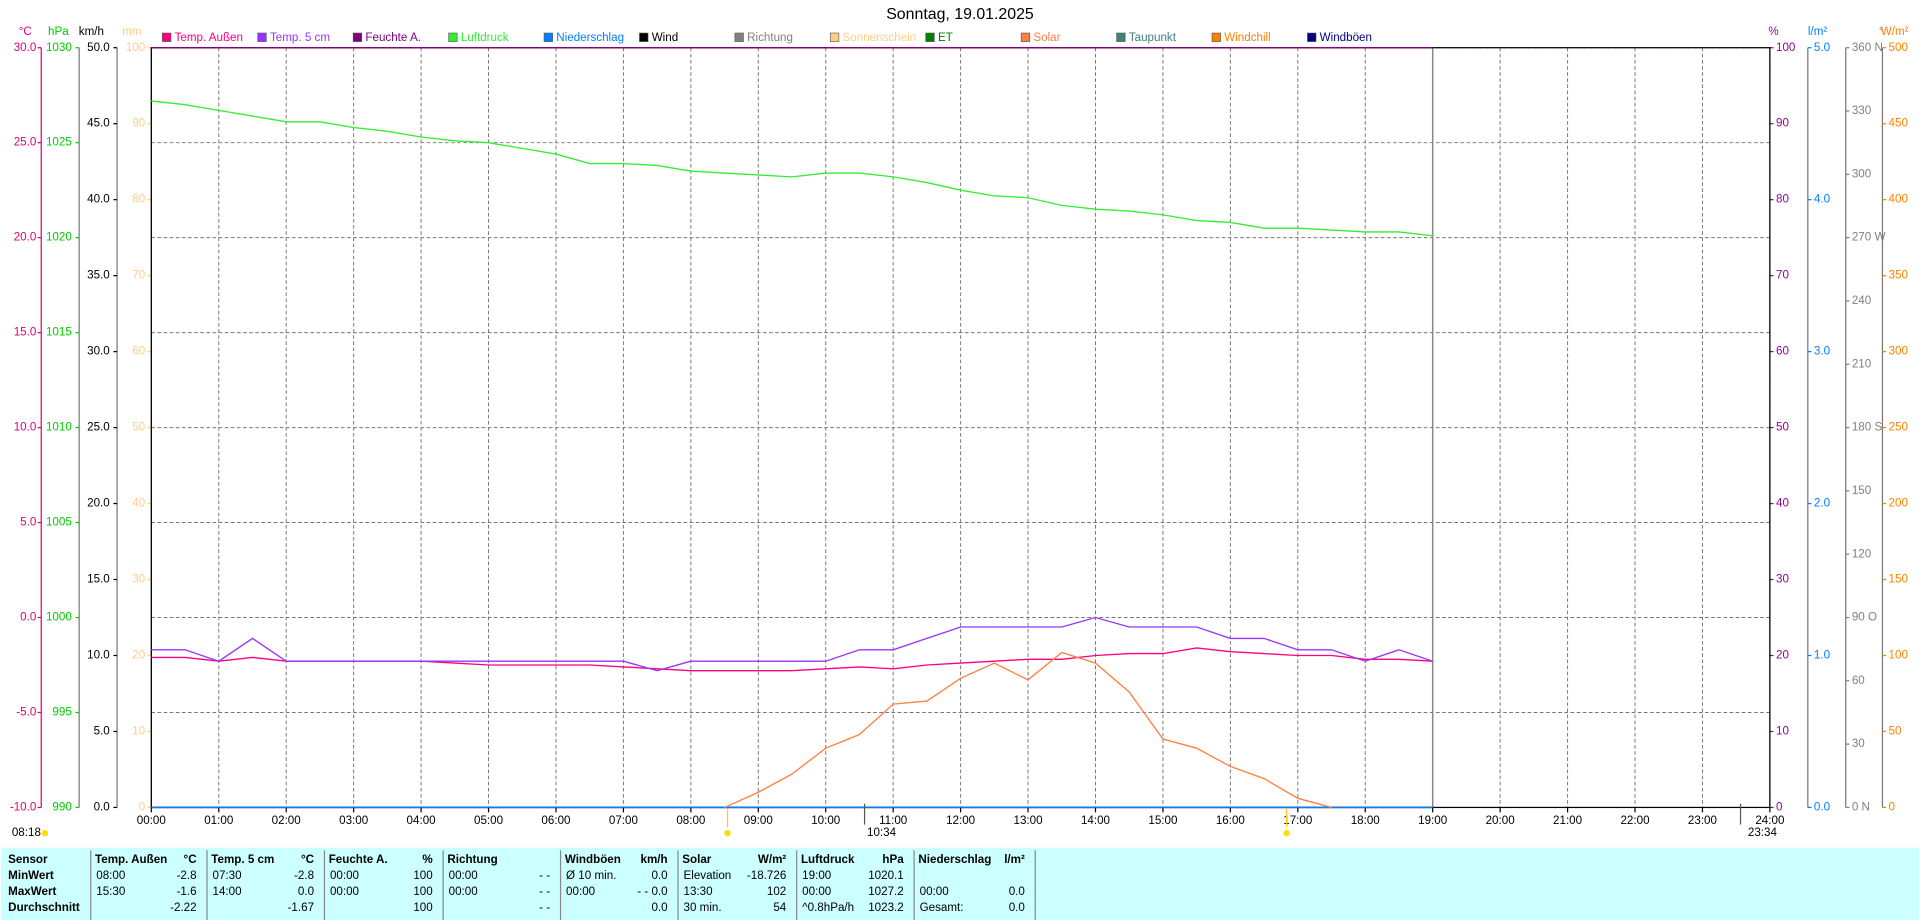  What do you see at coordinates (698, 891) in the screenshot?
I see `table-cell: 13:30` at bounding box center [698, 891].